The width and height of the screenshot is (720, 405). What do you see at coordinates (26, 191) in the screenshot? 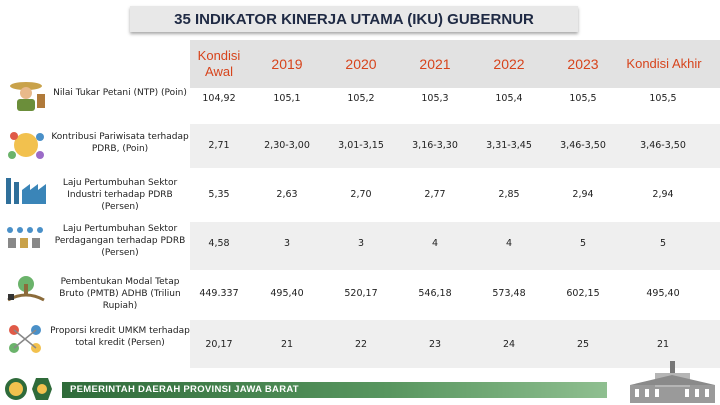
I see `factory-icon` at bounding box center [26, 191].